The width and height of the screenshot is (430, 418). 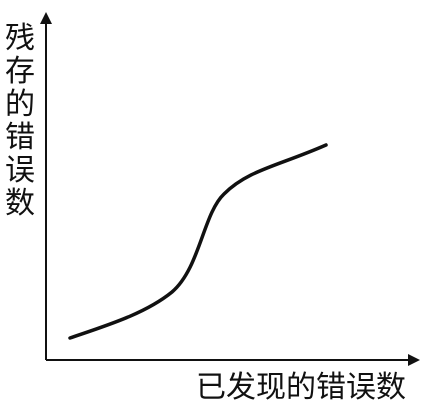 What do you see at coordinates (301, 387) in the screenshot?
I see `x-axis-label: 已发现的错误数` at bounding box center [301, 387].